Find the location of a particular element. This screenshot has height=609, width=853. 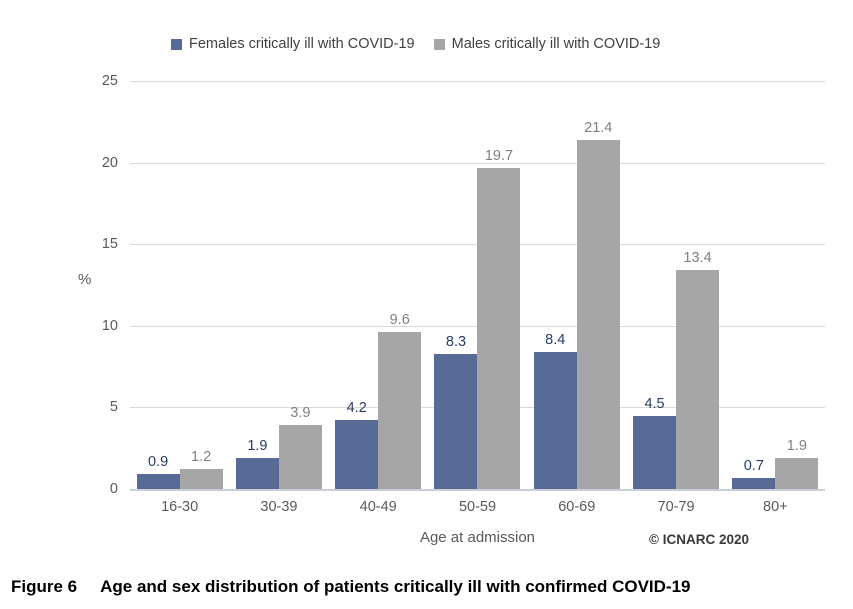

legend-label-females: Females critically ill with COVID-19 is located at coordinates (302, 44).